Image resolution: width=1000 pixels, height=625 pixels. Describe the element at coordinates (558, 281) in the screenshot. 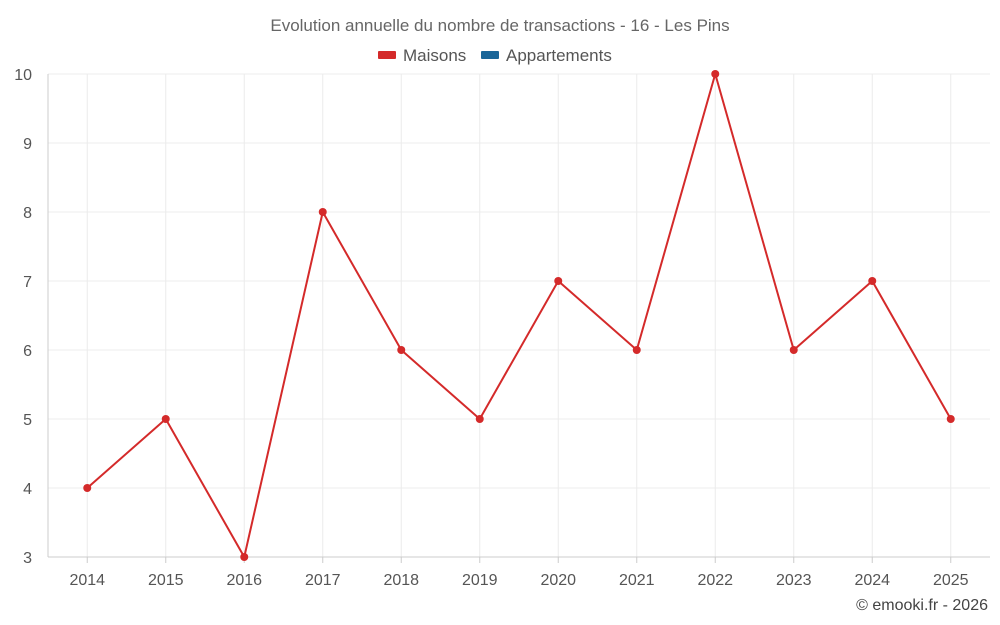

I see `data-point-2020` at that location.